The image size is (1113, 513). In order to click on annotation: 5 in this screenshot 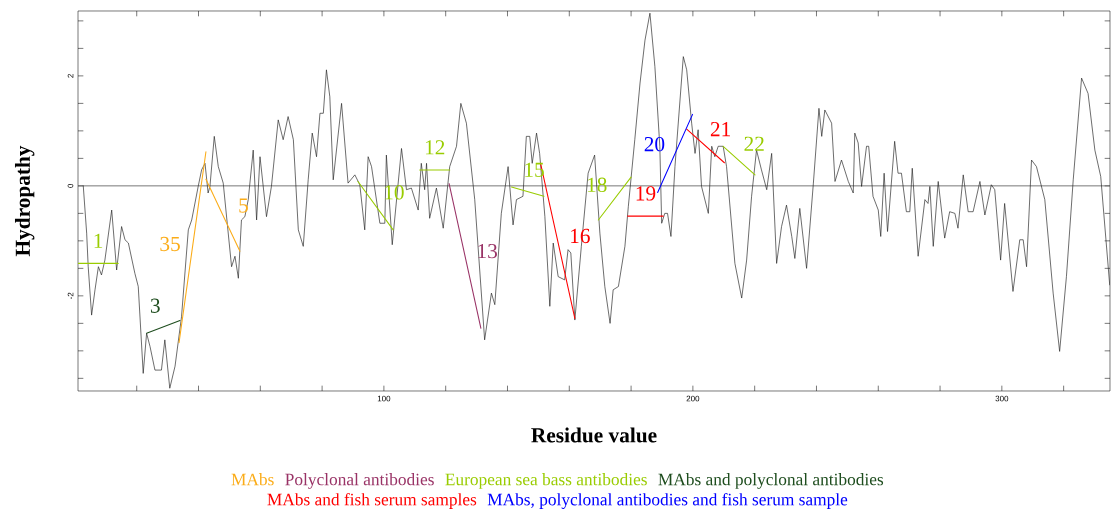, I will do `click(243, 205)`.